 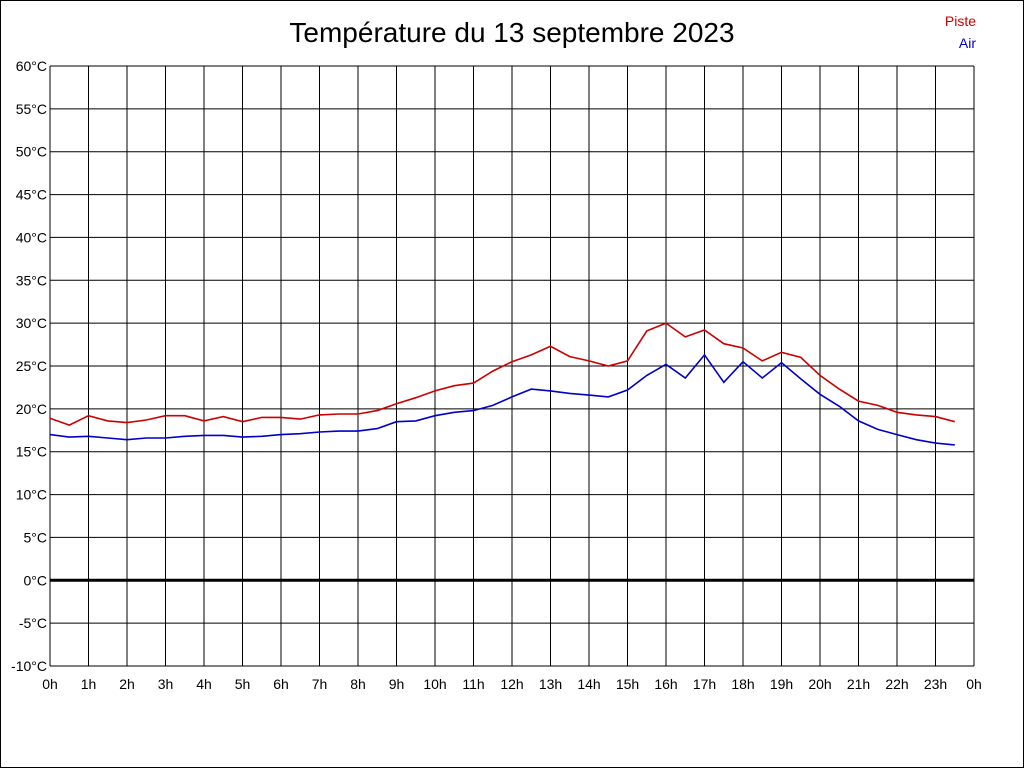 I want to click on x-tick-label: 3h, so click(x=166, y=684).